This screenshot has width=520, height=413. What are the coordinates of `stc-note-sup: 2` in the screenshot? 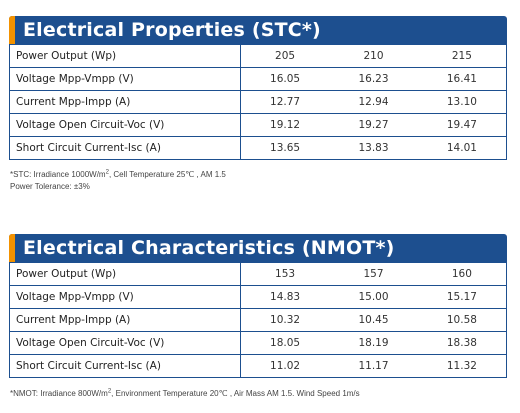 It's located at (107, 172).